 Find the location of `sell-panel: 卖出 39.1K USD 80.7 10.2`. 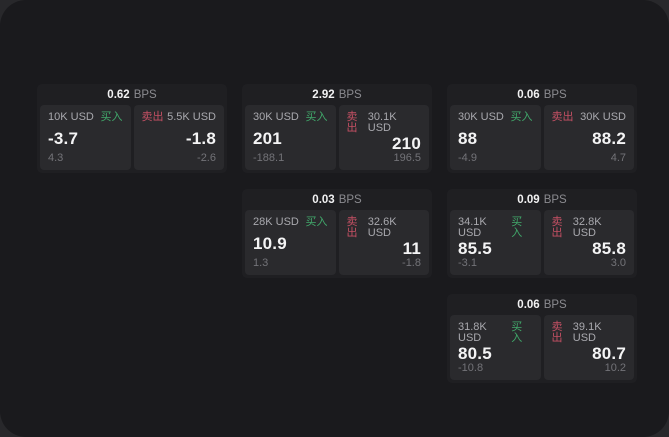

sell-panel: 卖出 39.1K USD 80.7 10.2 is located at coordinates (588, 347).